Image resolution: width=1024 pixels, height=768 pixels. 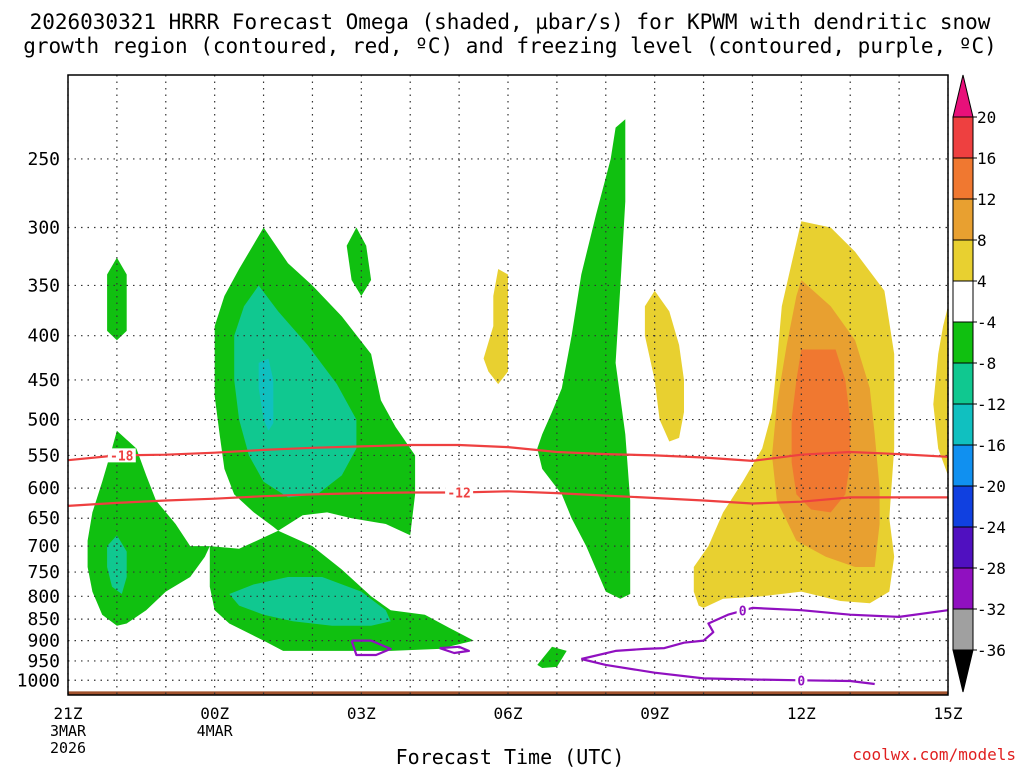 I want to click on colorbar-label--24: -24, so click(x=991, y=527).